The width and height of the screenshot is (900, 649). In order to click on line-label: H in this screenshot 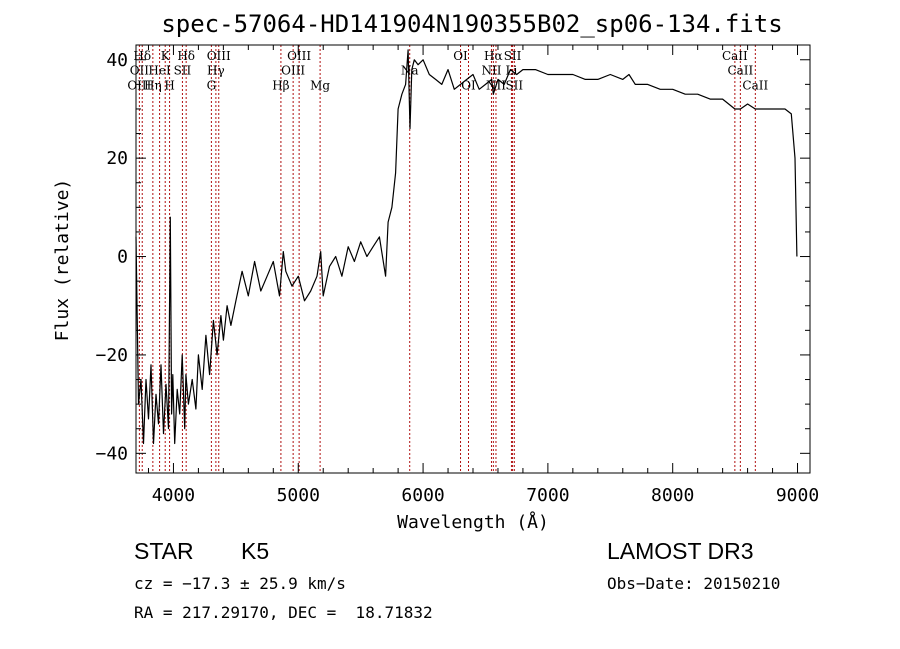, I will do `click(169, 85)`.